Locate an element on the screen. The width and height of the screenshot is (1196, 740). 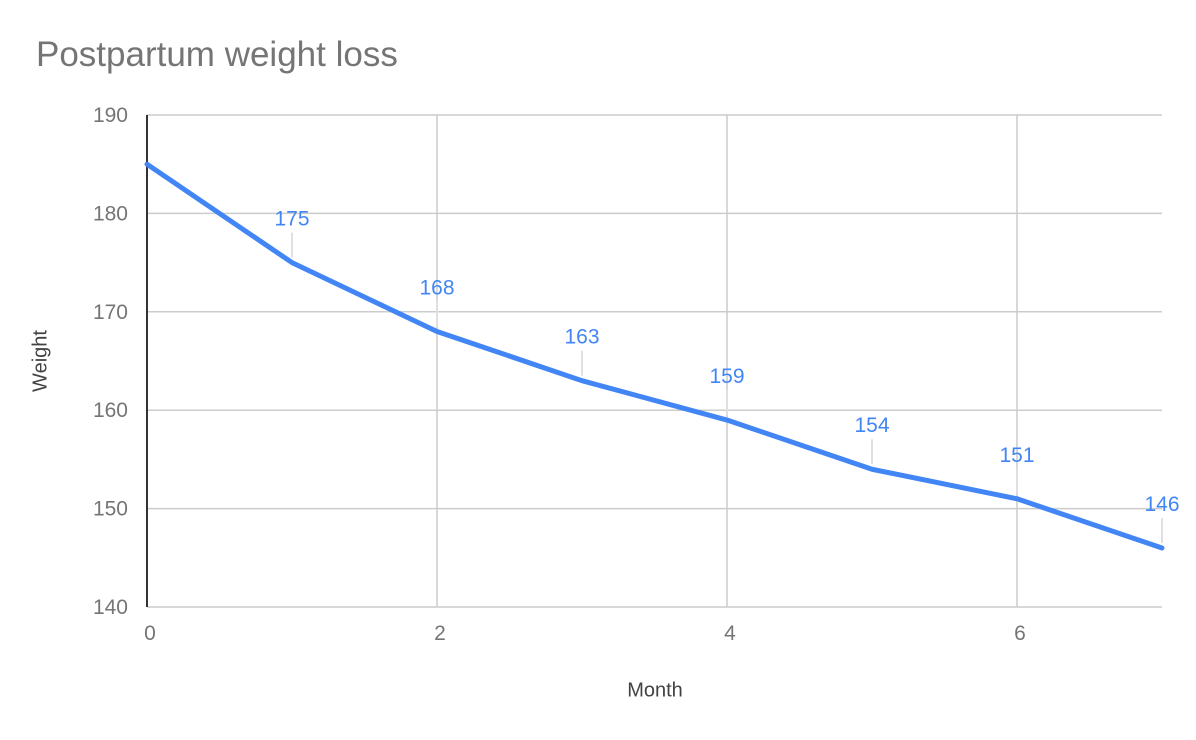
y-tick-label: 160 is located at coordinates (110, 410).